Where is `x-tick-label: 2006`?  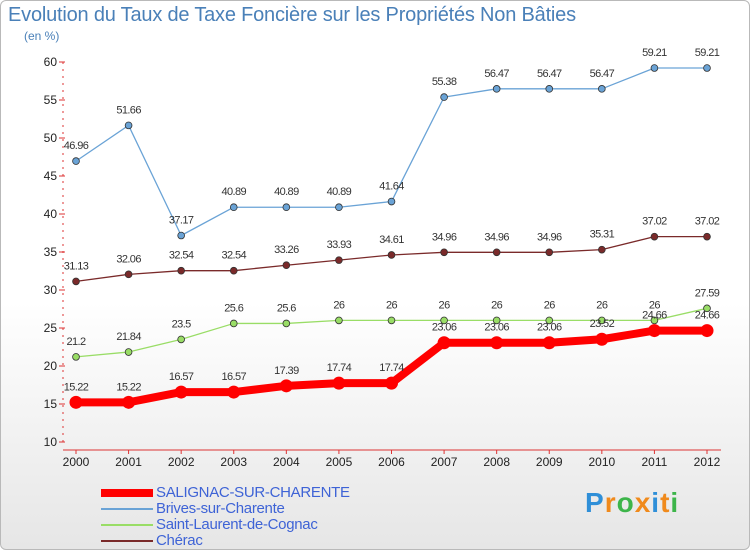 x-tick-label: 2006 is located at coordinates (391, 462).